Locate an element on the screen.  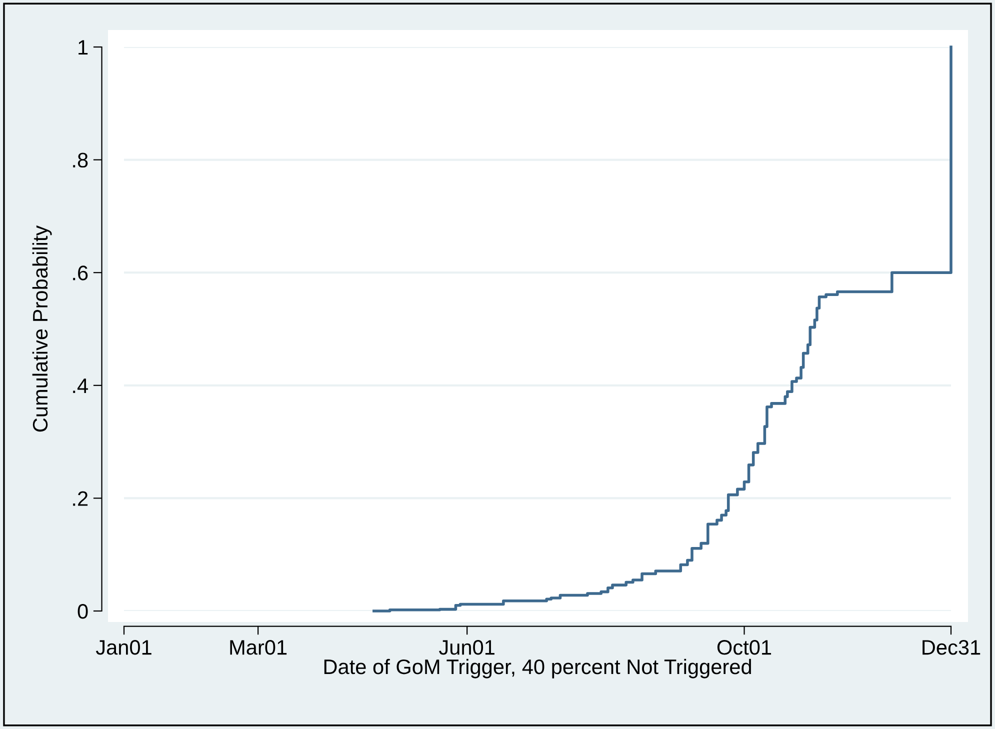
x-tick-label: Mar01 is located at coordinates (258, 647).